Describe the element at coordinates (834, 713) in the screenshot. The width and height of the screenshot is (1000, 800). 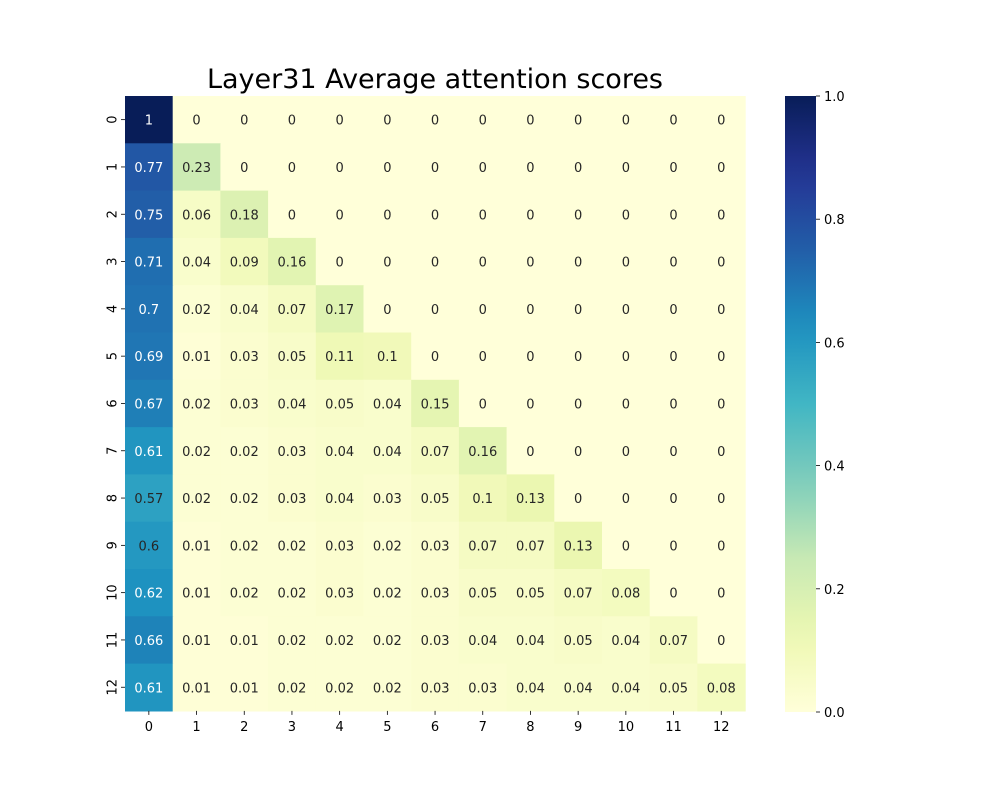
I see `colorbar-tick-label: 0.0` at that location.